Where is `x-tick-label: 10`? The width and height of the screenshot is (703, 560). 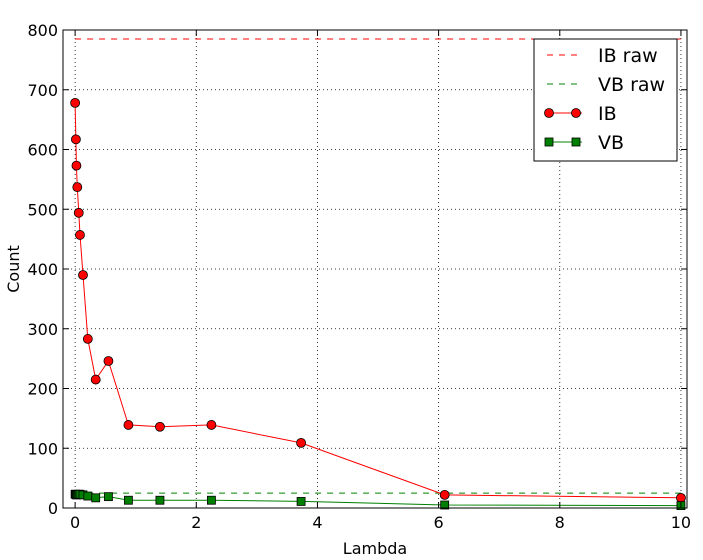
x-tick-label: 10 is located at coordinates (681, 522).